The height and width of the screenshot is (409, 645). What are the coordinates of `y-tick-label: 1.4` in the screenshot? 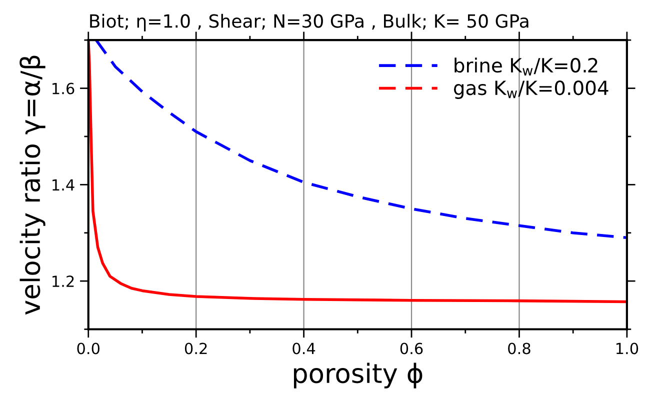 It's located at (63, 184).